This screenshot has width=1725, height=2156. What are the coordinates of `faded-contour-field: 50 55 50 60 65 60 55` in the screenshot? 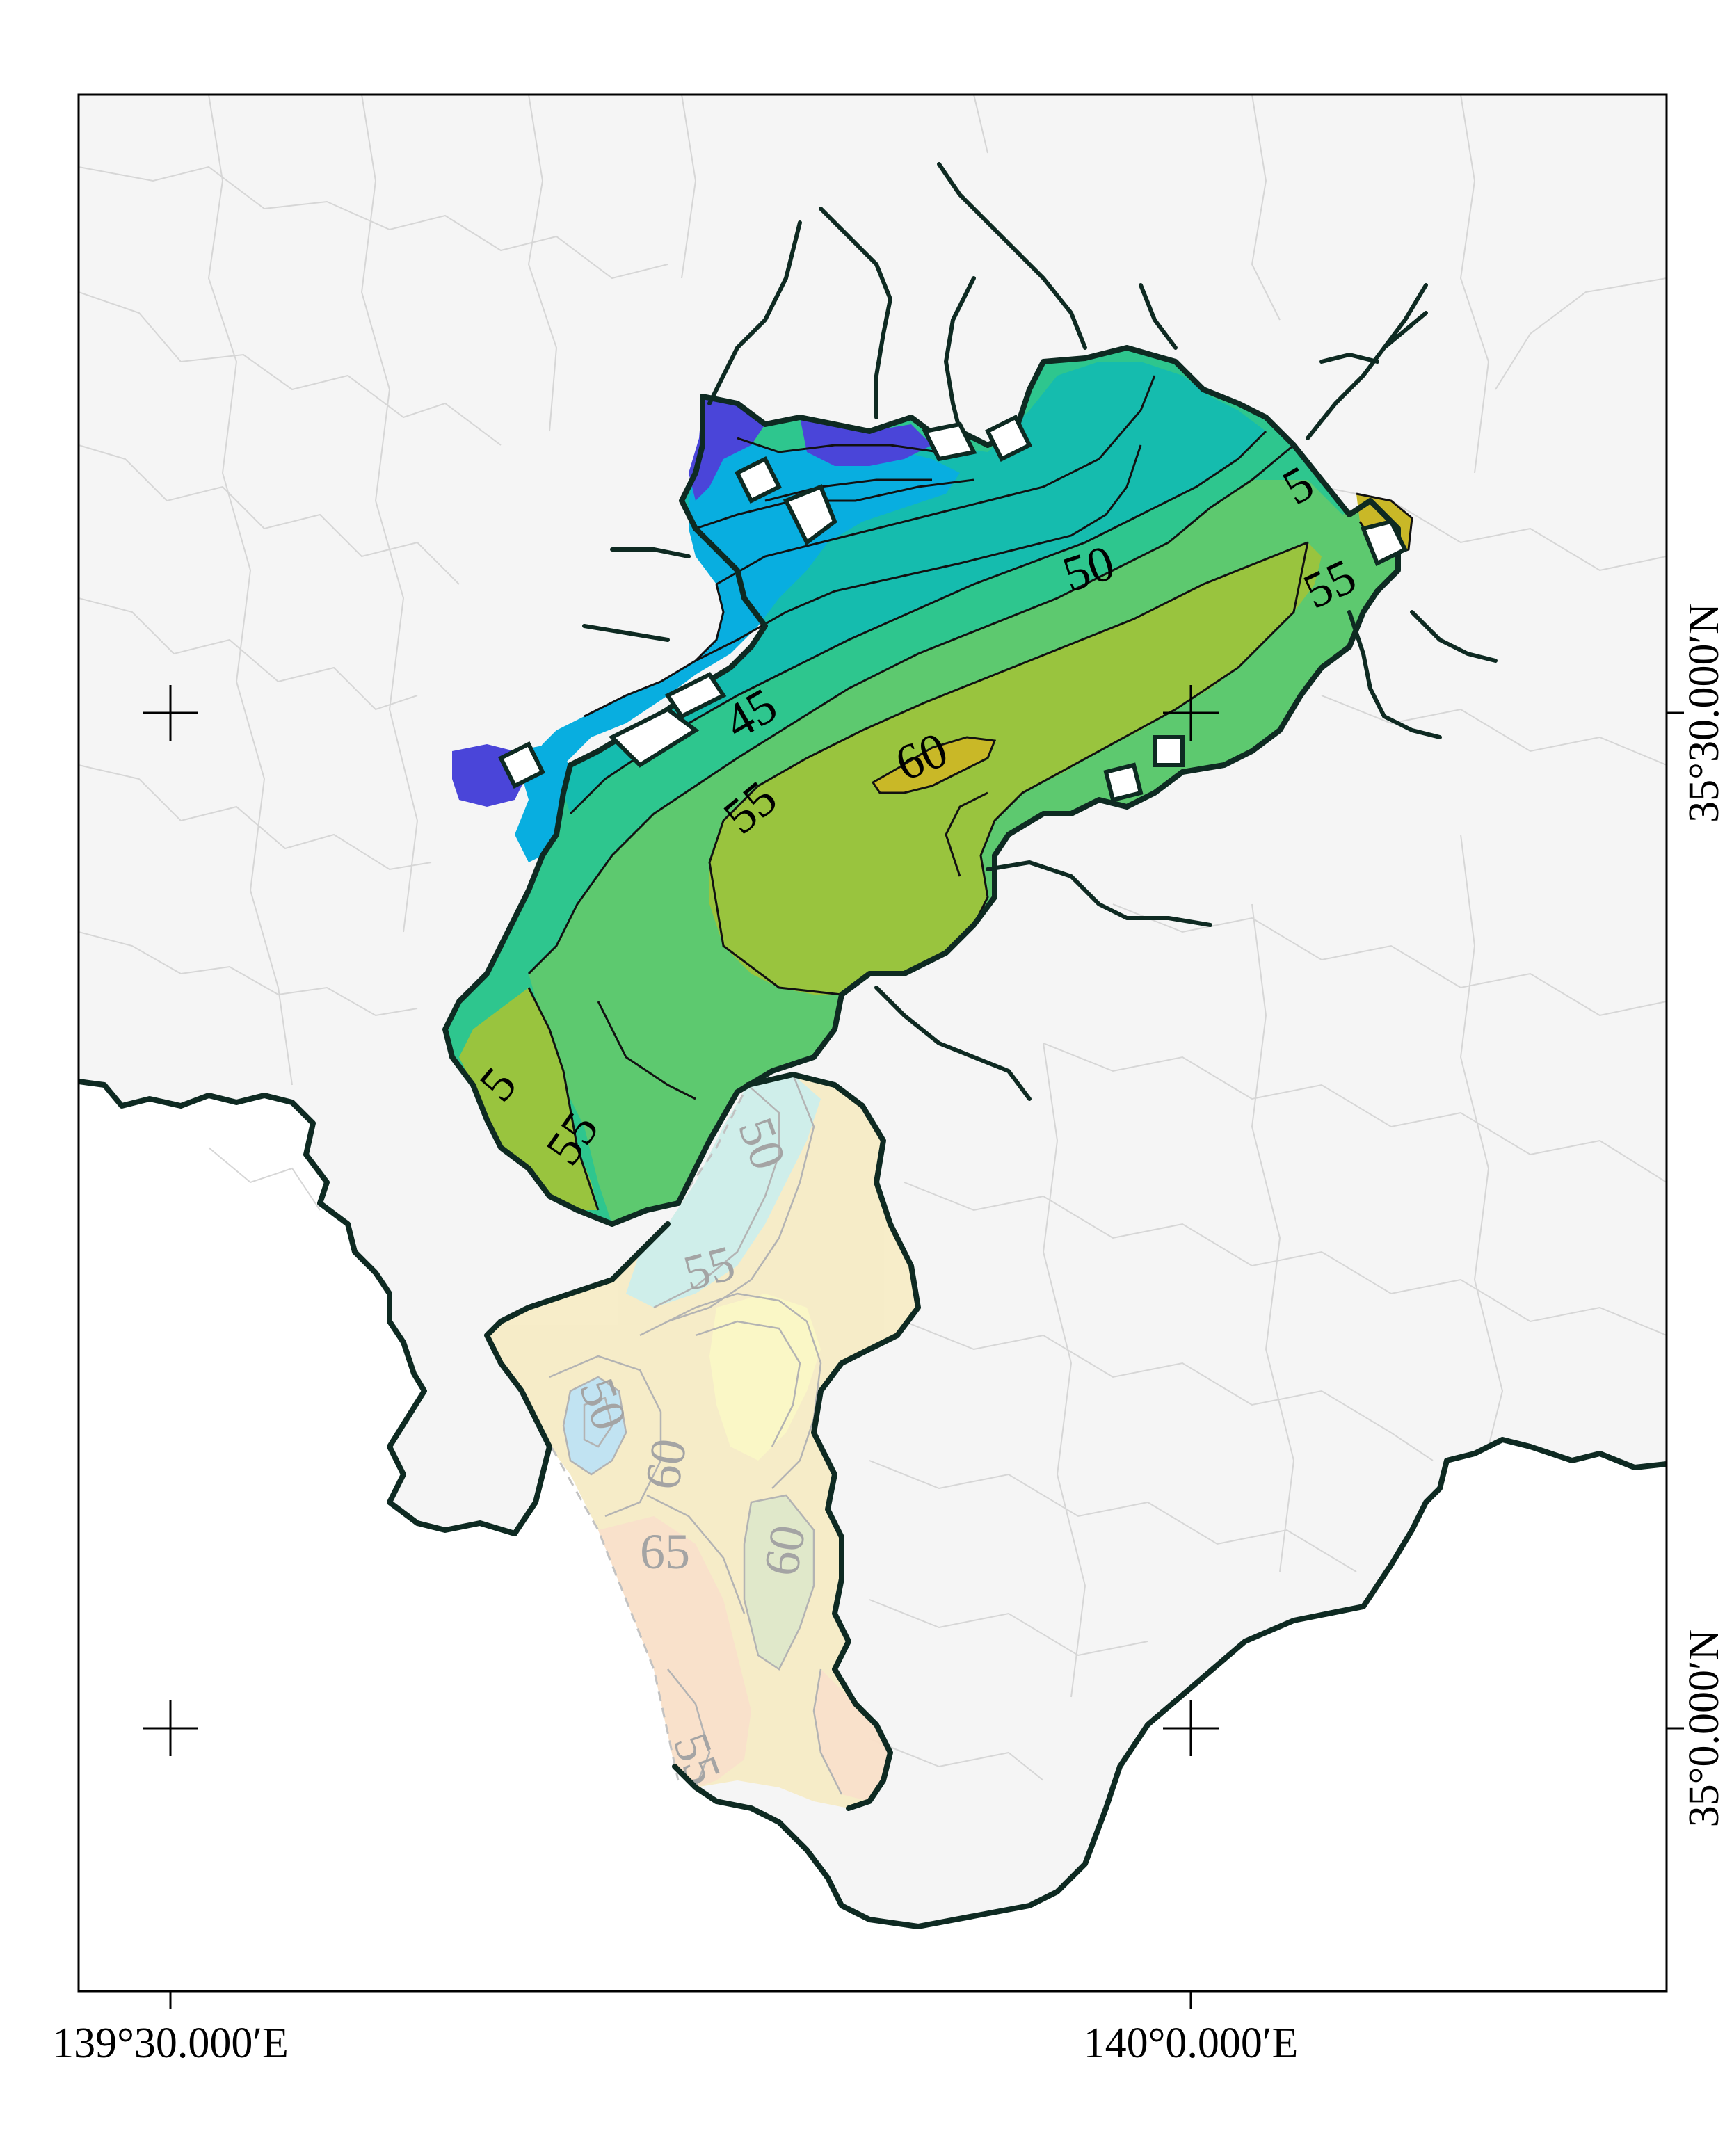 It's located at (702, 1441).